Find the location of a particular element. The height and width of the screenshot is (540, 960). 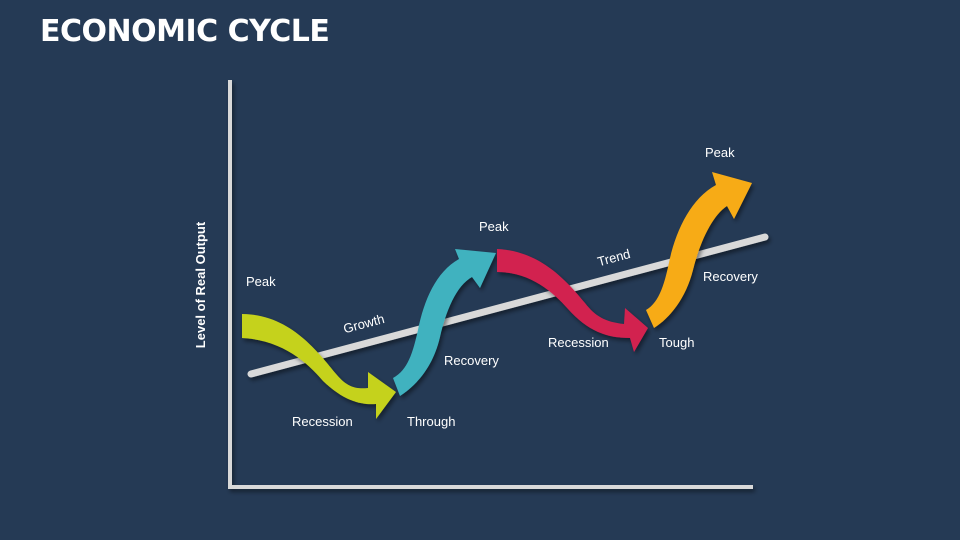

page-title: ECONOMIC CYCLE is located at coordinates (185, 31).